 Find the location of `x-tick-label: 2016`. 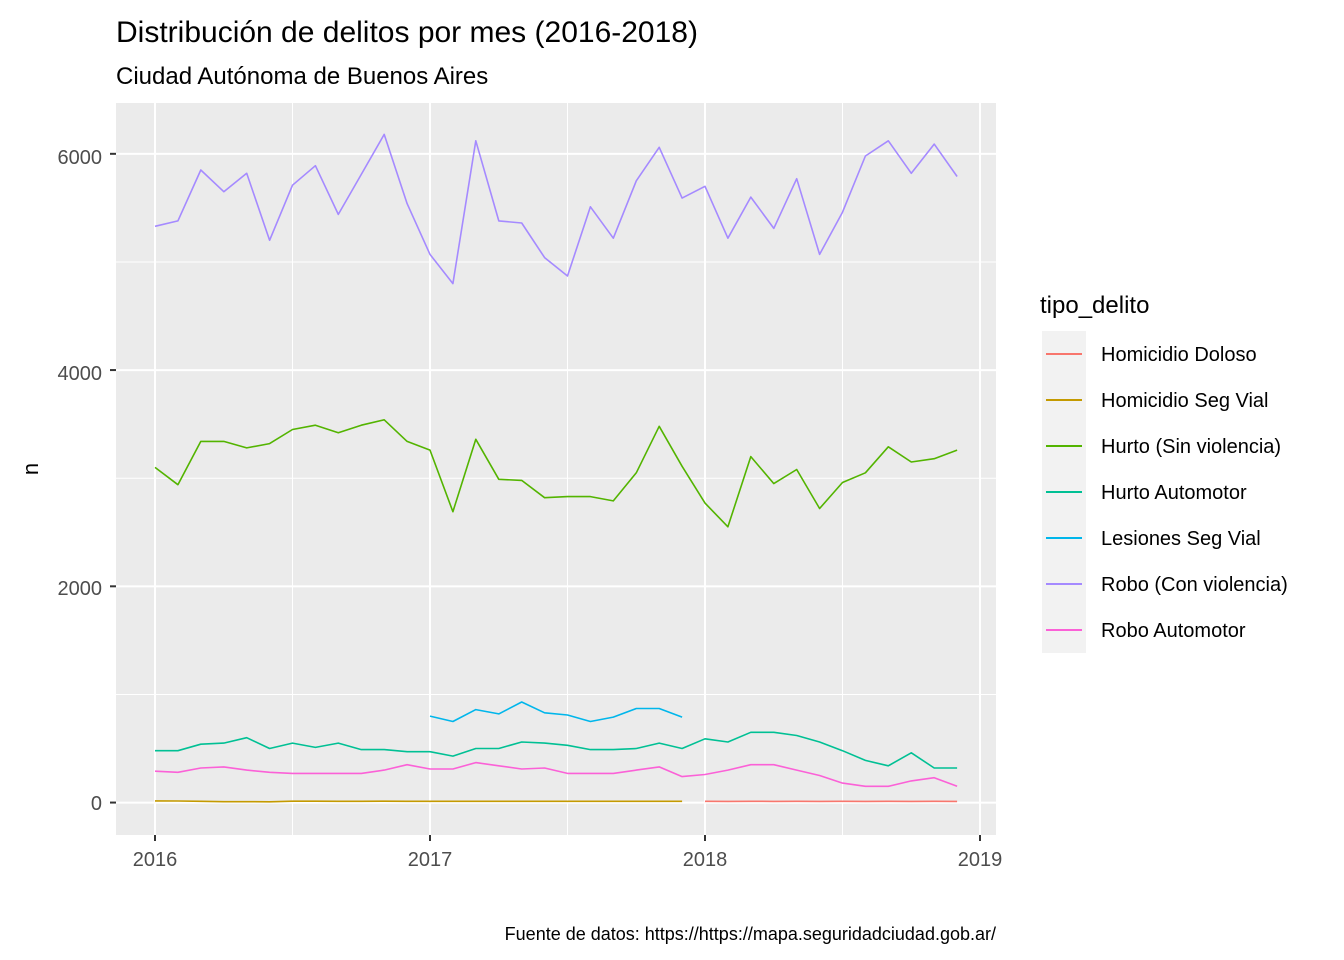

x-tick-label: 2016 is located at coordinates (155, 860).